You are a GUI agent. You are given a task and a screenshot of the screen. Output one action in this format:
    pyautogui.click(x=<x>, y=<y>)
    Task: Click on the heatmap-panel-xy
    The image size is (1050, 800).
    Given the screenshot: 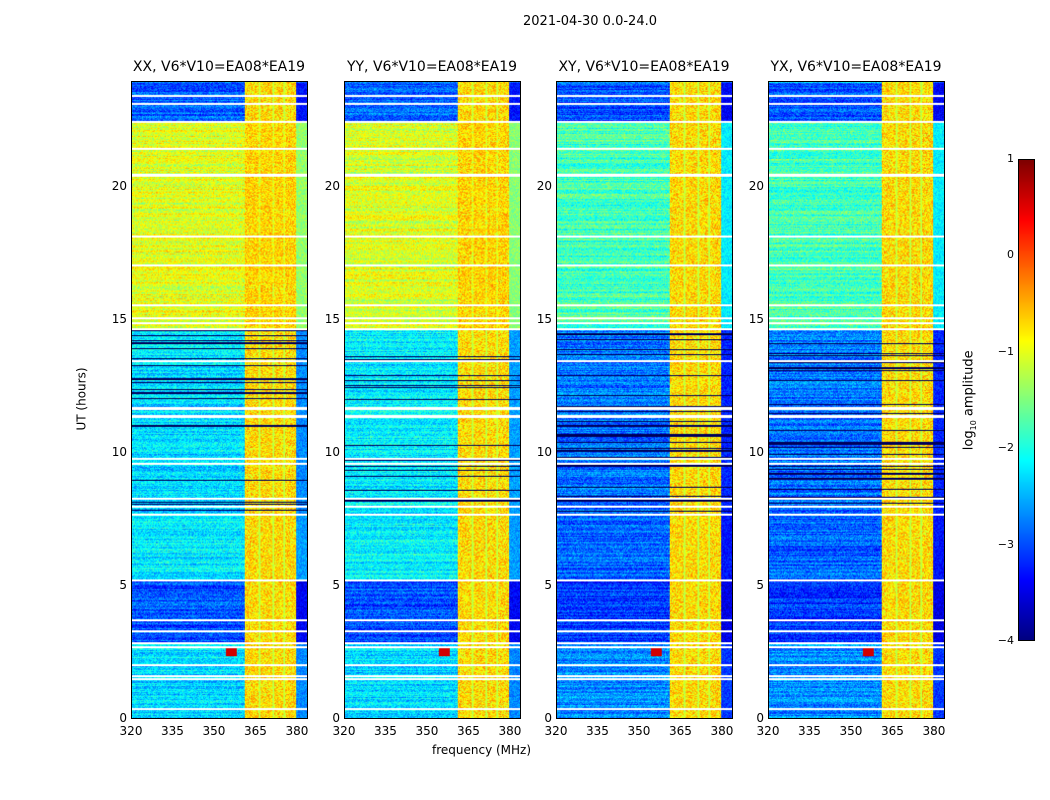 What is the action you would take?
    pyautogui.click(x=644, y=400)
    